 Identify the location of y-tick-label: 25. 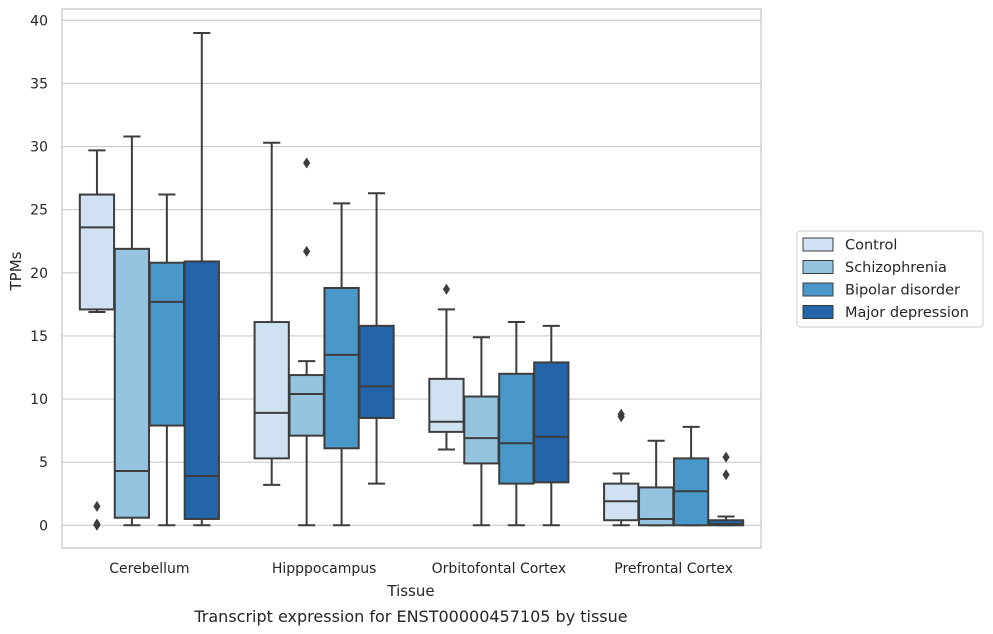
(39, 211).